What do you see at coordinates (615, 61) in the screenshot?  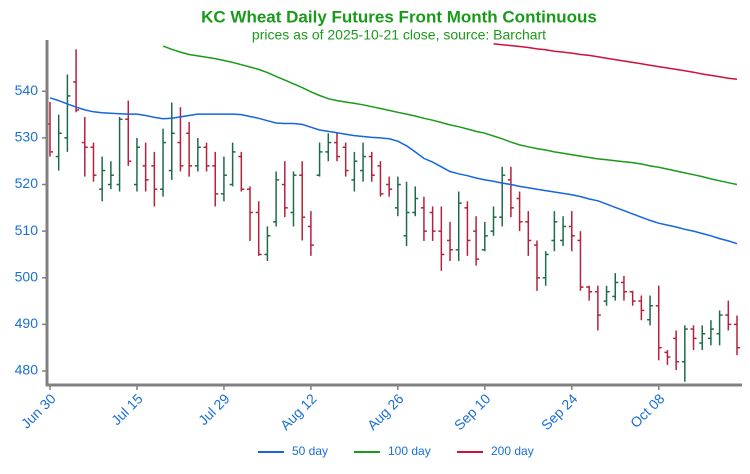 I see `moving-average-line` at bounding box center [615, 61].